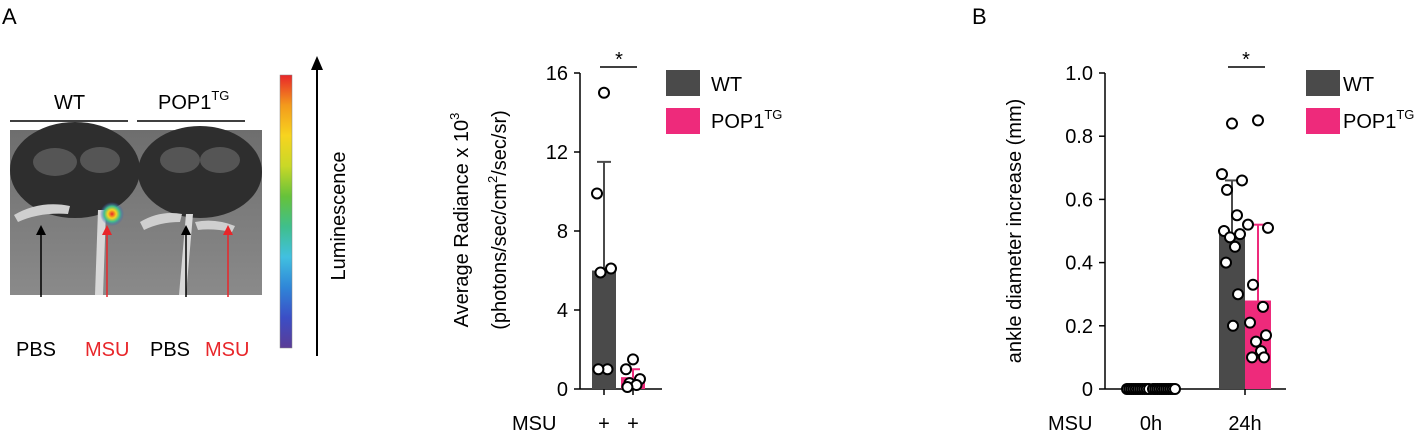 The height and width of the screenshot is (430, 1427). What do you see at coordinates (286, 211) in the screenshot?
I see `luminescence-colorbar` at bounding box center [286, 211].